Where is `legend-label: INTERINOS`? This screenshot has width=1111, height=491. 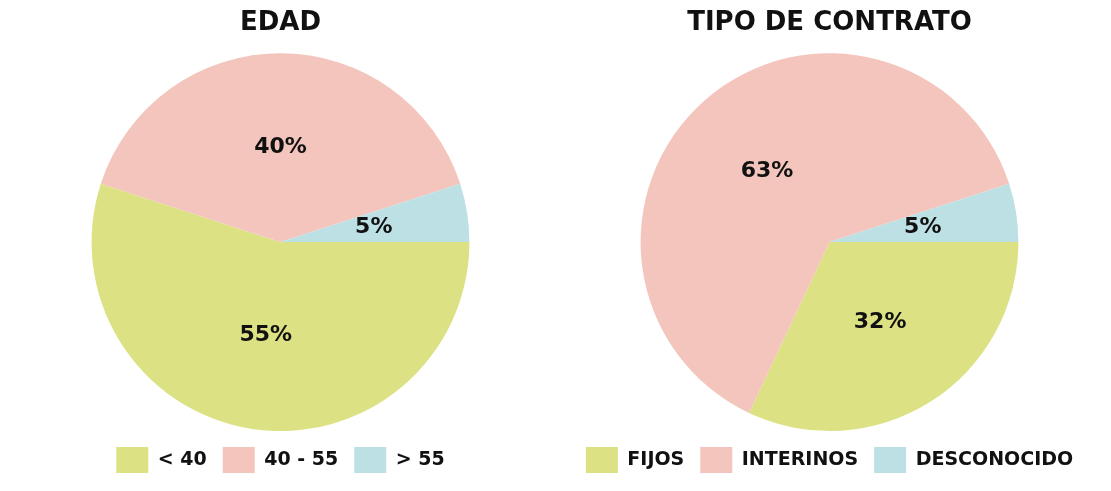 legend-label: INTERINOS is located at coordinates (800, 457).